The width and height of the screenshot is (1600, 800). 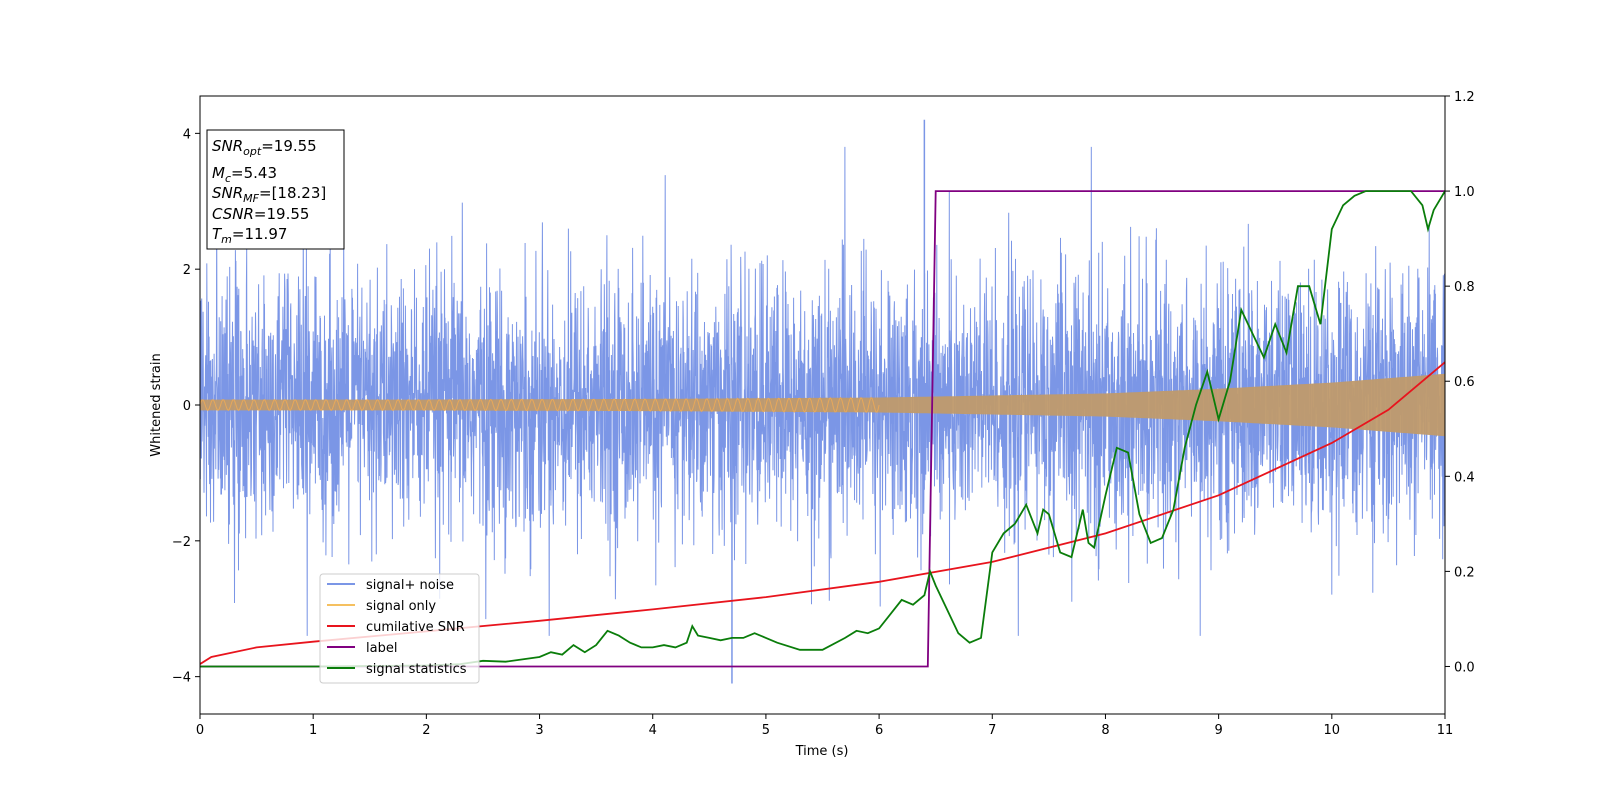 I want to click on info-box-frame, so click(x=275, y=189).